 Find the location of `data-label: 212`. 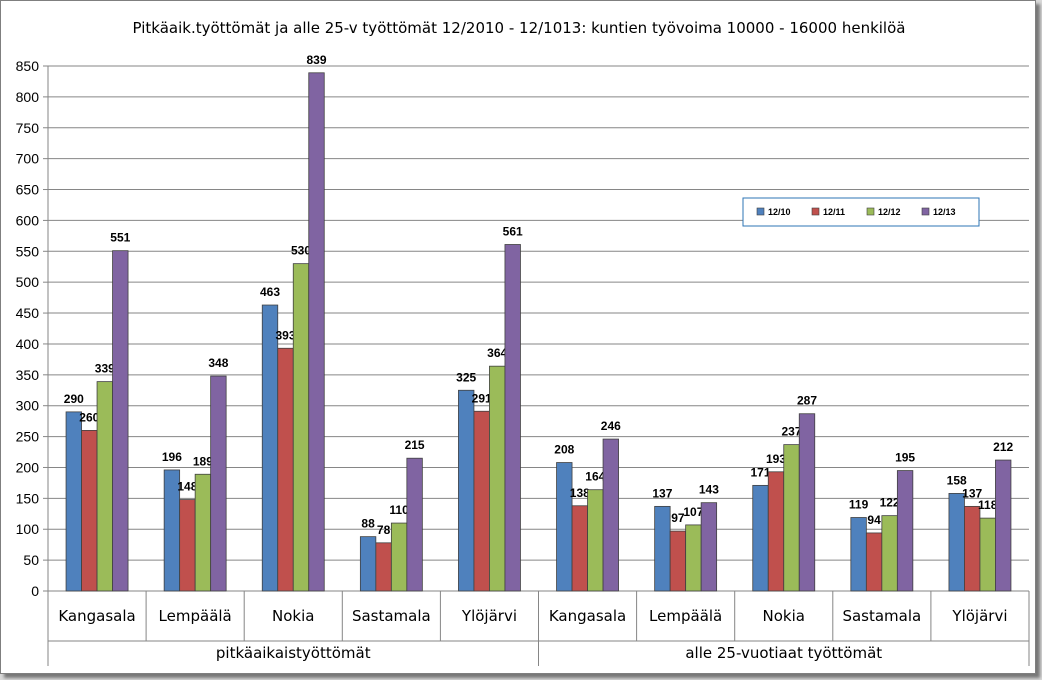

data-label: 212 is located at coordinates (1003, 447).